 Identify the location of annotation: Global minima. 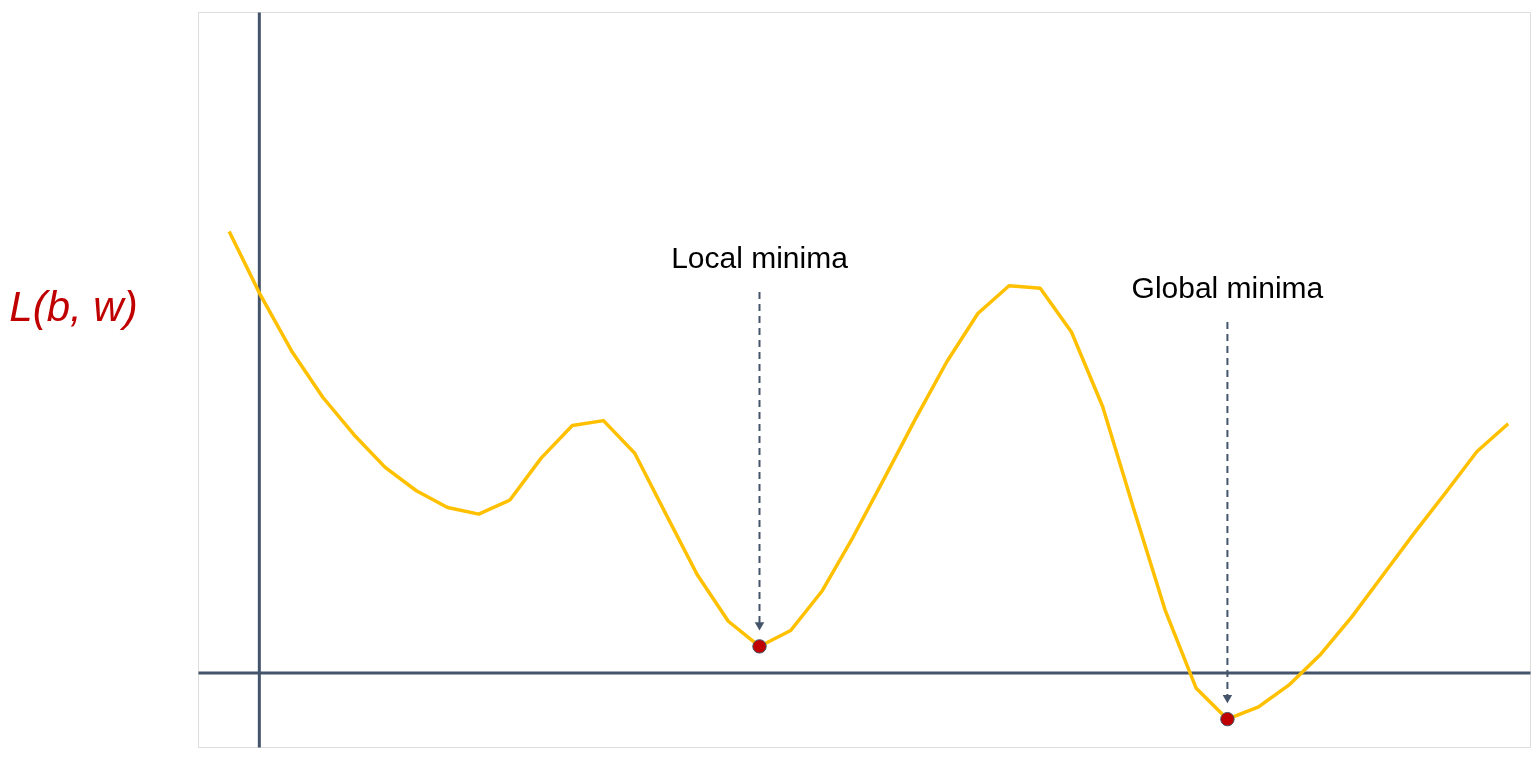
(1227, 287).